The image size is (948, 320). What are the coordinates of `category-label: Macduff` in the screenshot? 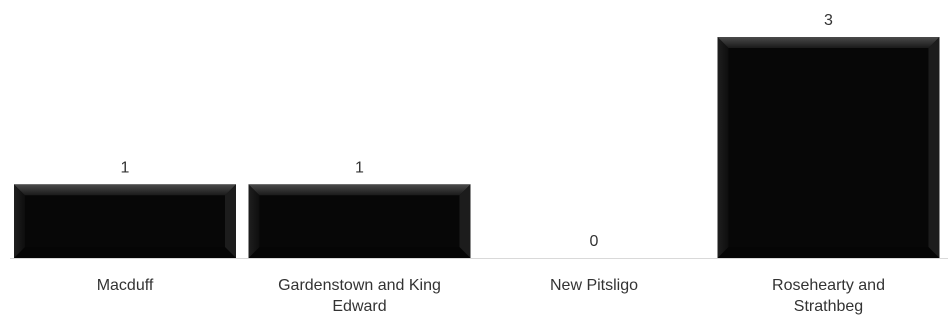 It's located at (125, 285).